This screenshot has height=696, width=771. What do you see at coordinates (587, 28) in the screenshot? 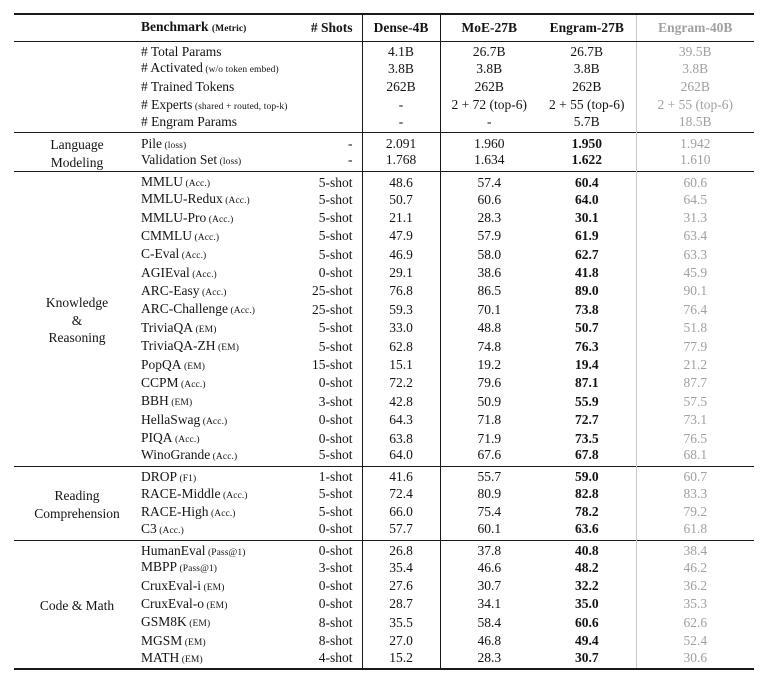
I see `header-model-engram-27b: Engram-27B` at bounding box center [587, 28].